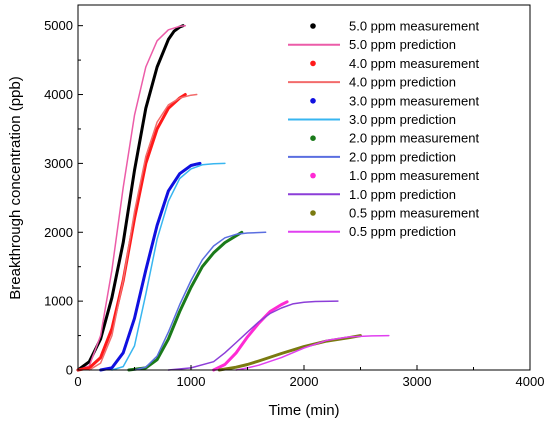 The width and height of the screenshot is (550, 429). Describe the element at coordinates (414, 213) in the screenshot. I see `legend-label: 0.5 ppm measurement` at that location.